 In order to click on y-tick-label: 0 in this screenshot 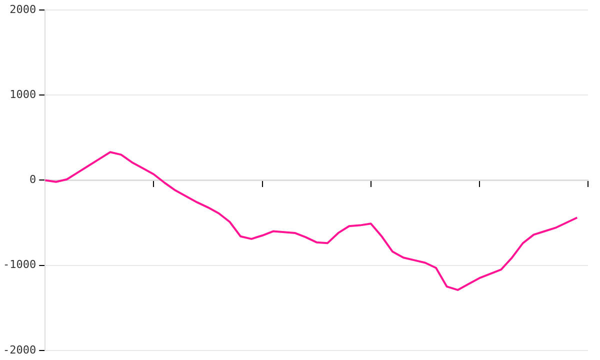, I will do `click(32, 179)`.